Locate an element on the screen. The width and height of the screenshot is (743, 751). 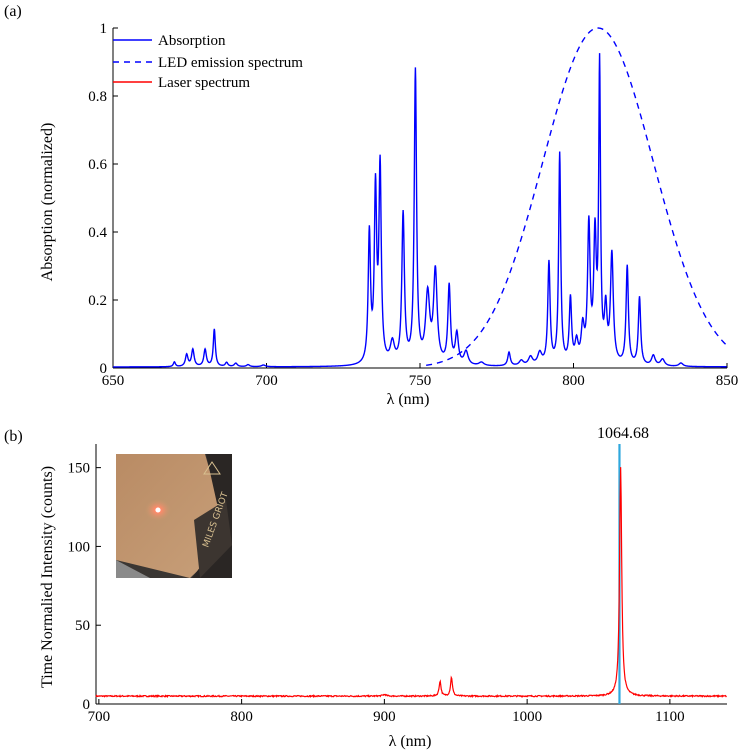
legend-label-led: LED emission spectrum is located at coordinates (230, 63).